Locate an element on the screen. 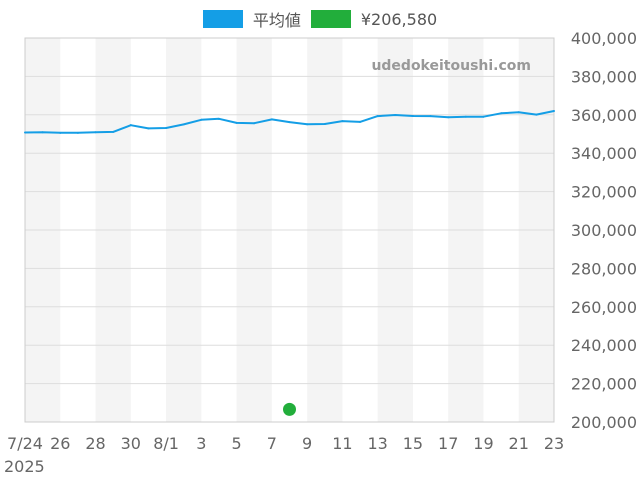 Image resolution: width=640 pixels, height=480 pixels. x-axis-ticks: 7/24 26 28 30 8/1 3 5 7 9 11 13 15 17 19 21 23 is located at coordinates (285, 443).